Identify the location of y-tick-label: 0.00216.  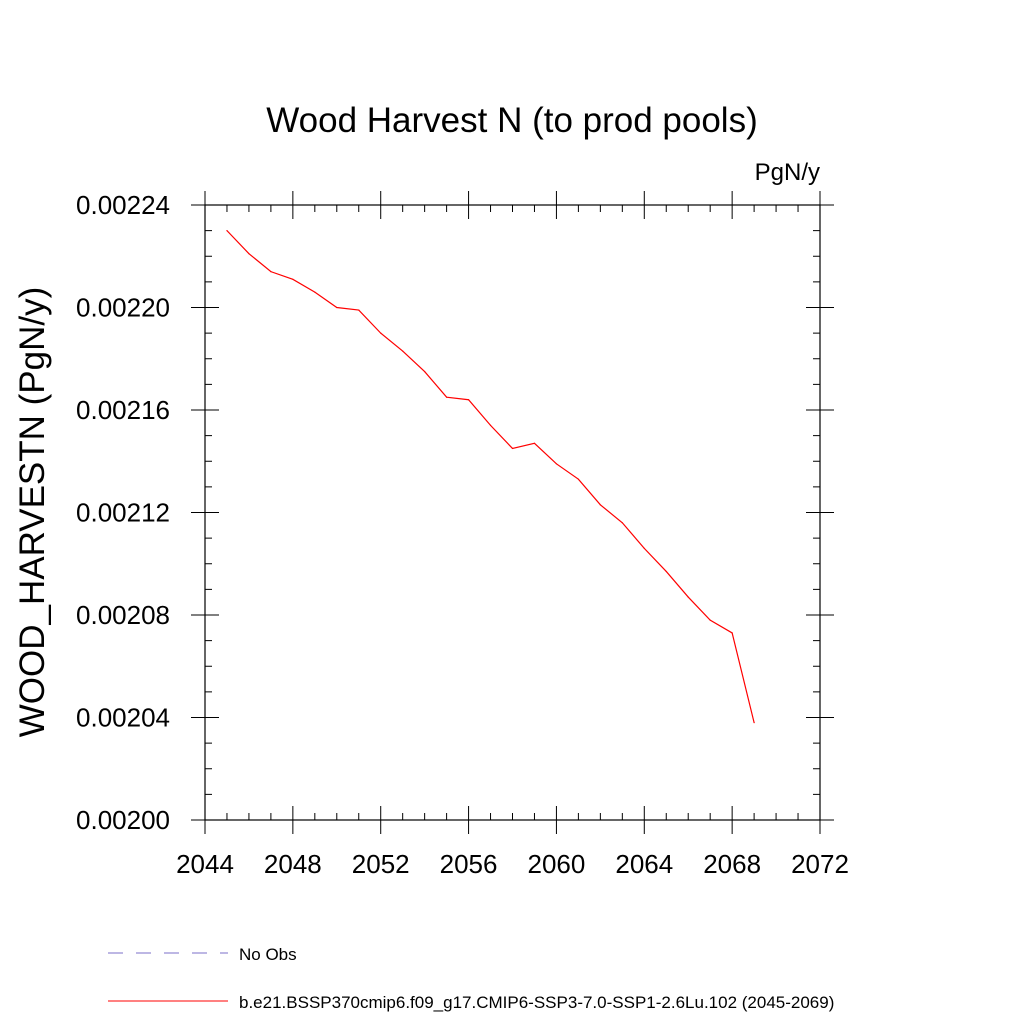
(123, 410).